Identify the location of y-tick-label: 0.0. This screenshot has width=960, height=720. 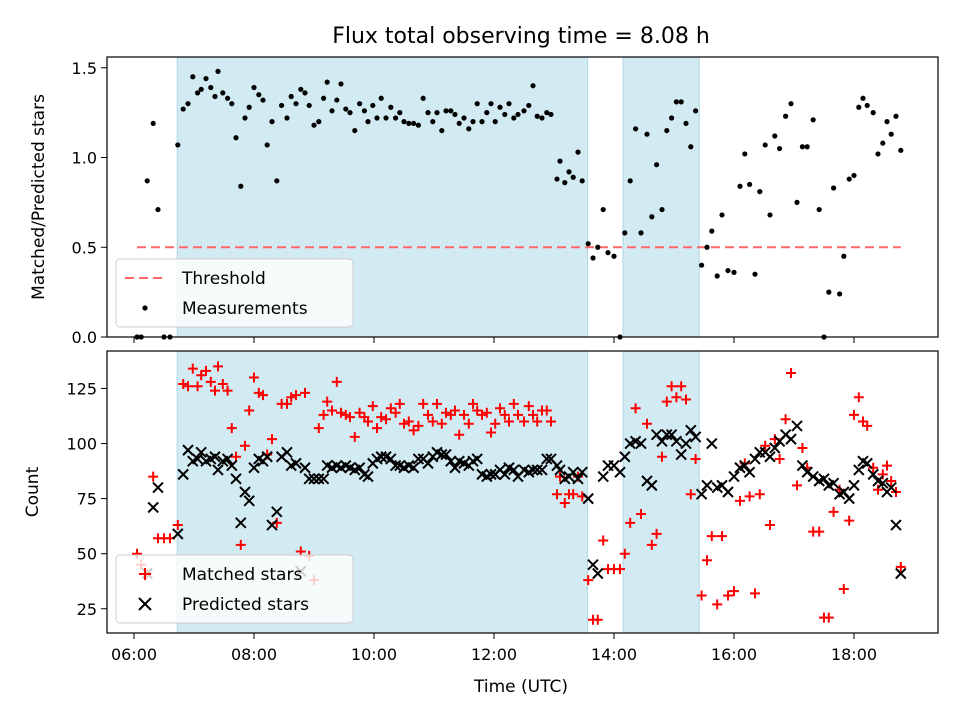
(84, 337).